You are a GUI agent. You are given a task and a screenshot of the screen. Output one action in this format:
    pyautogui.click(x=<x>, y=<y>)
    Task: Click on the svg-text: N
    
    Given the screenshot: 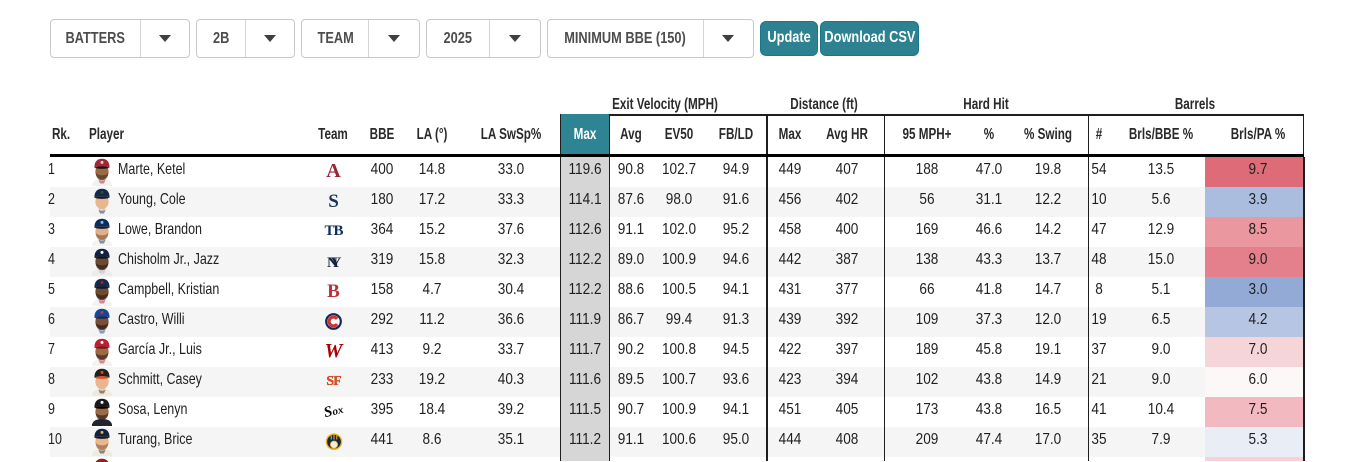 What is the action you would take?
    pyautogui.click(x=332, y=262)
    